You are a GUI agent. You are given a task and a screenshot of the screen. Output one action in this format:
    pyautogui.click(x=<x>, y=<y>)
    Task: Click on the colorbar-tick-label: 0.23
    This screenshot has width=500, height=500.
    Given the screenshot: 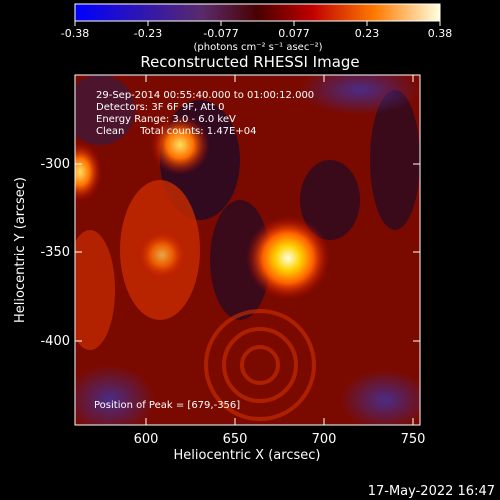 What is the action you would take?
    pyautogui.click(x=367, y=33)
    